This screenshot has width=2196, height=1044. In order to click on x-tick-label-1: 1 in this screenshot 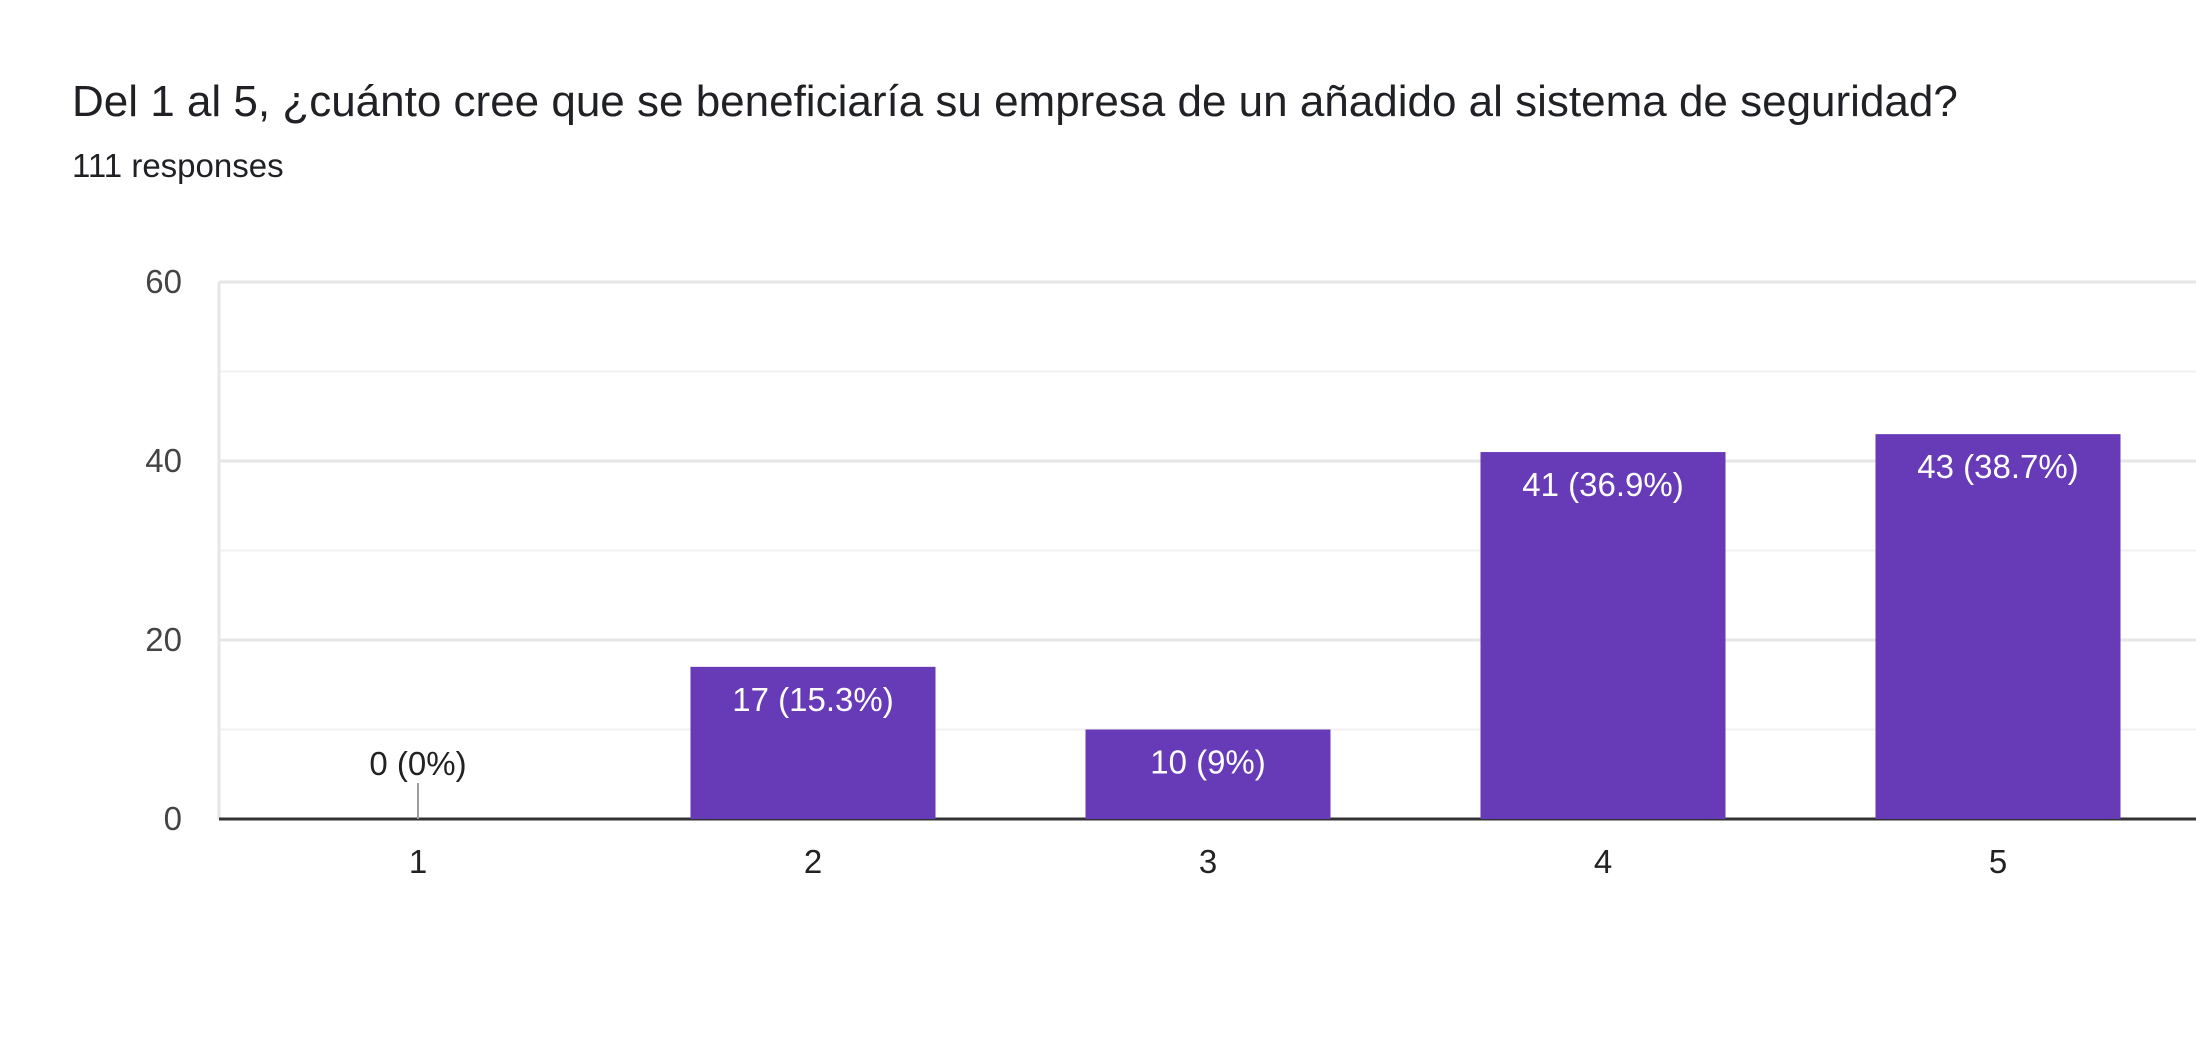, I will do `click(418, 861)`.